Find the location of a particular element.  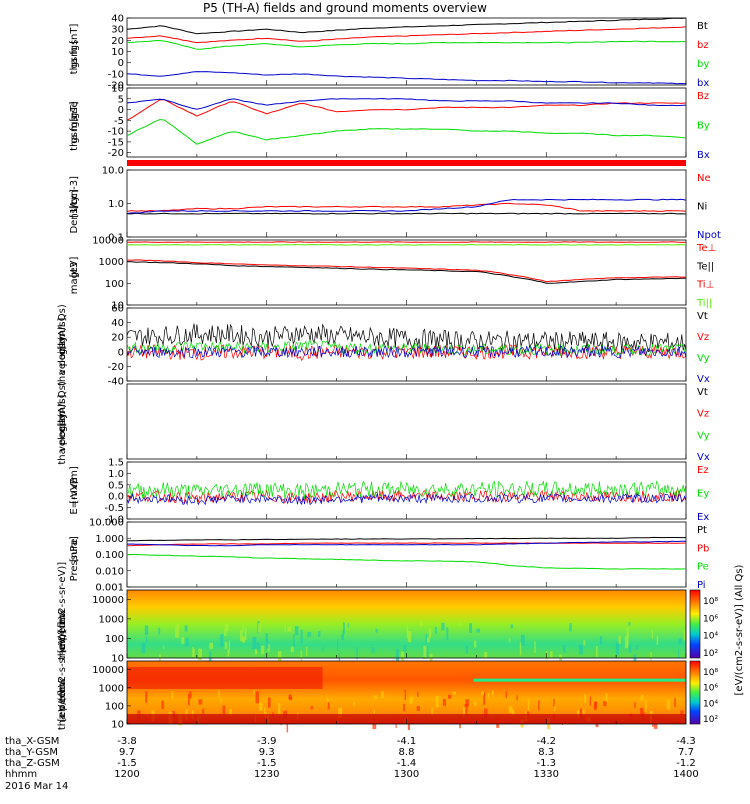

y-axis-label: [km/s] is located at coordinates (62, 410).